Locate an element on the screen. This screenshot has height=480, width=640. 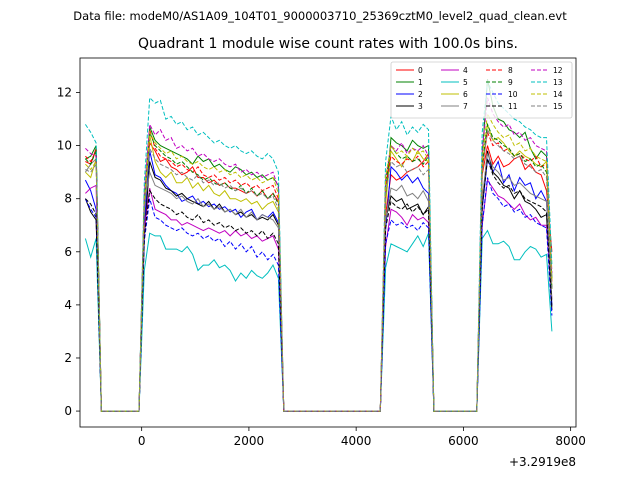
x-tick-label: 2000 is located at coordinates (249, 441).